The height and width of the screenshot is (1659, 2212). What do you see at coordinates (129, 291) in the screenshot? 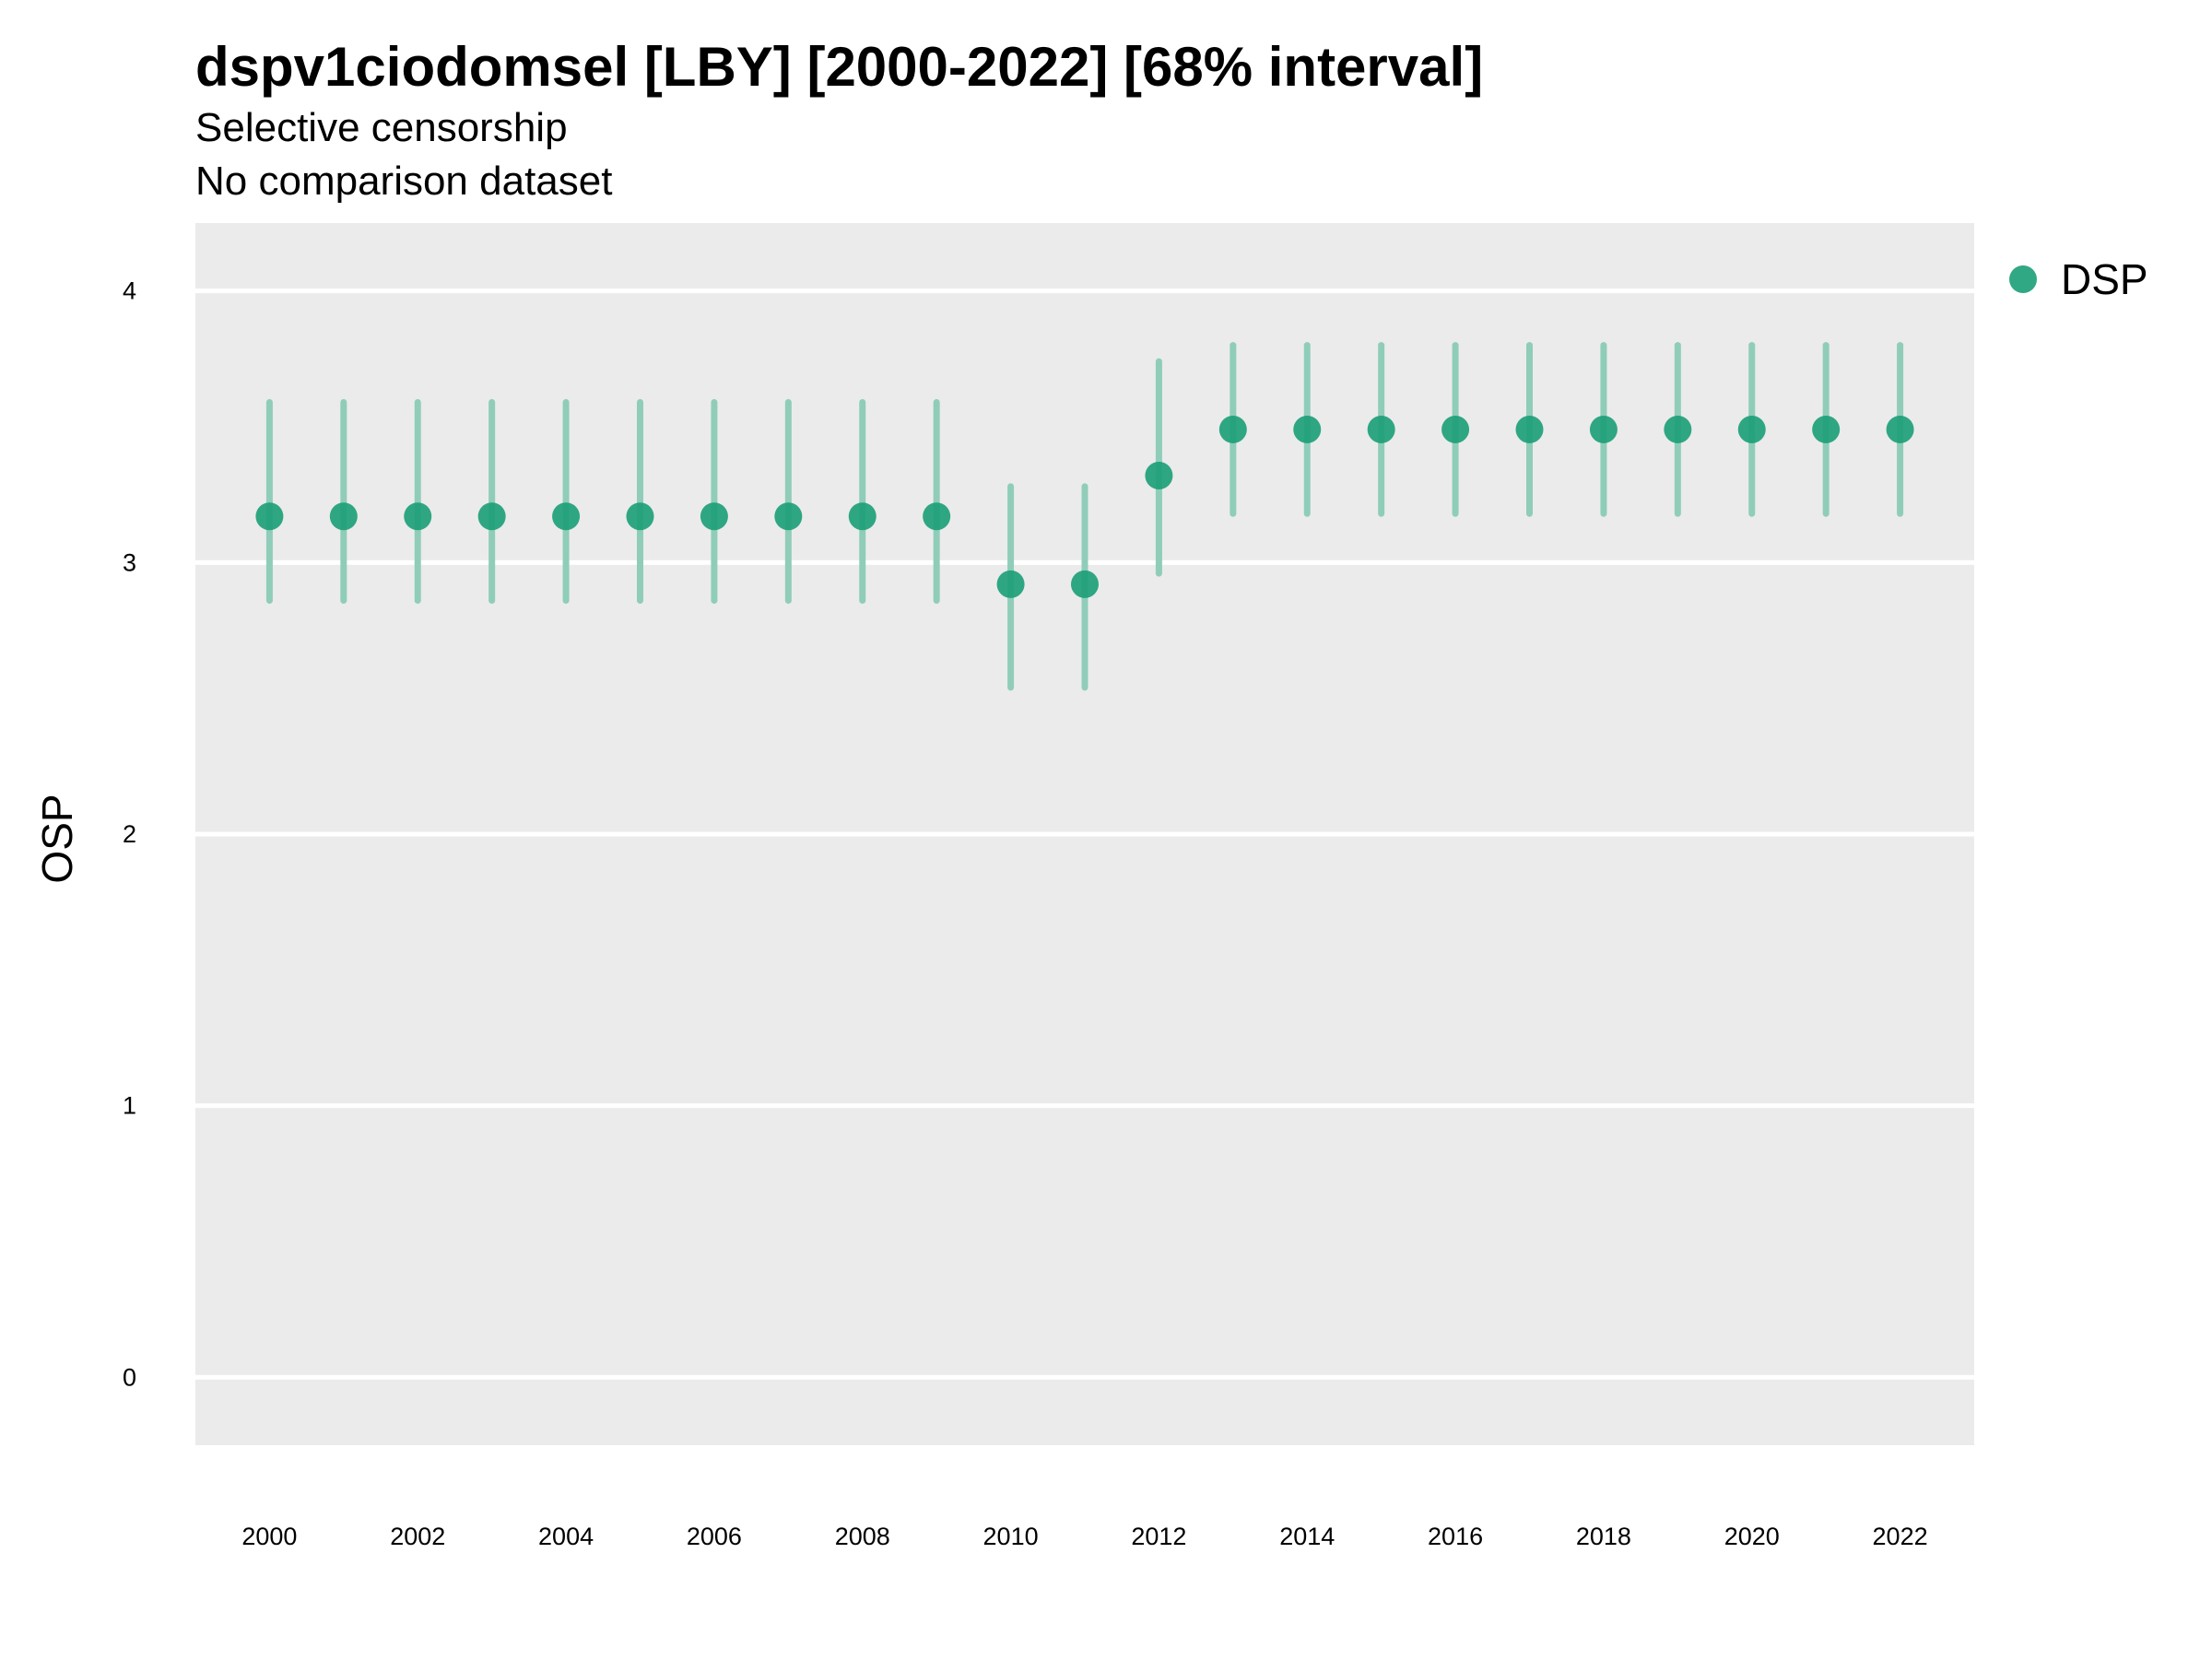
I see `y-tick-label: 4` at bounding box center [129, 291].